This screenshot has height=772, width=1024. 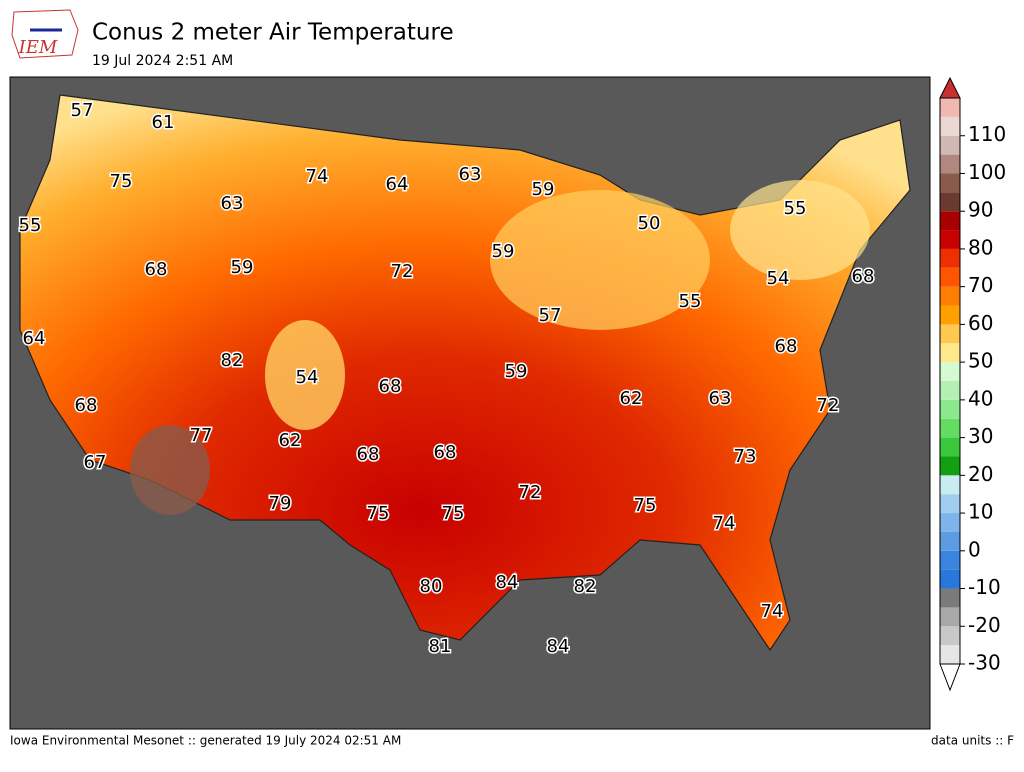 I want to click on colorbar-tick-label: 20, so click(x=980, y=474).